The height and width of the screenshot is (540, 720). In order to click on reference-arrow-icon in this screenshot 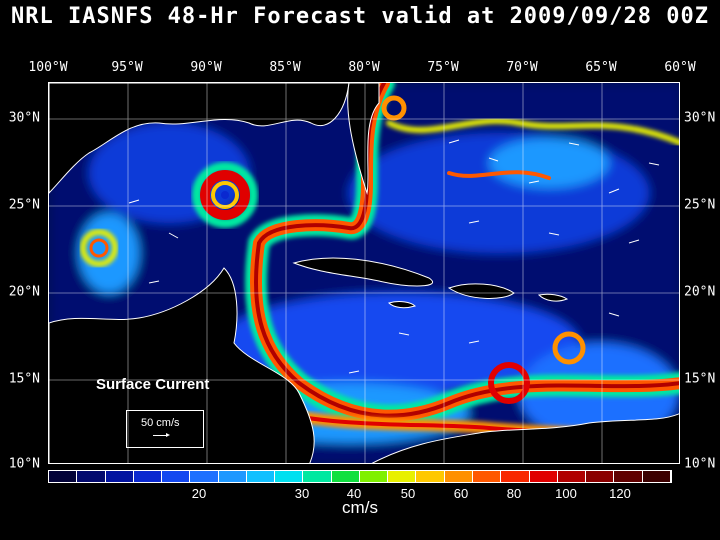, I will do `click(161, 435)`.